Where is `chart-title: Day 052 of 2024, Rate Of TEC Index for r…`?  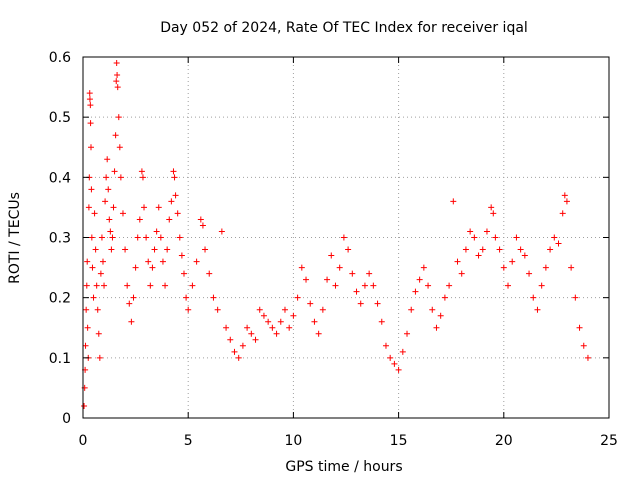
chart-title: Day 052 of 2024, Rate Of TEC Index for r… is located at coordinates (344, 28).